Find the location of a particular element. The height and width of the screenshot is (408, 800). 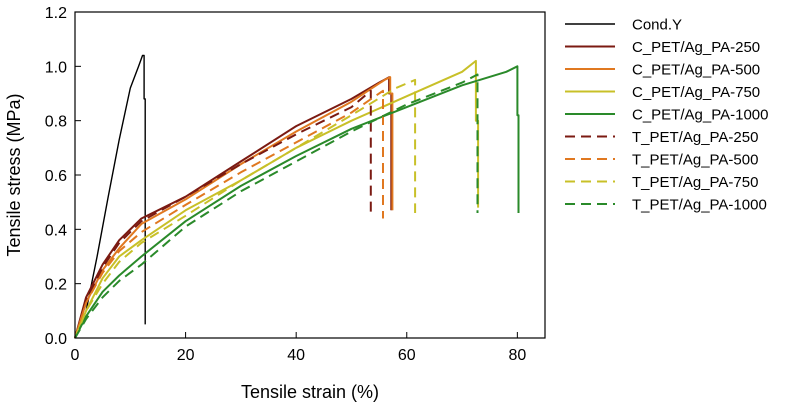

y-tick-label: 0.8 is located at coordinates (56, 122).